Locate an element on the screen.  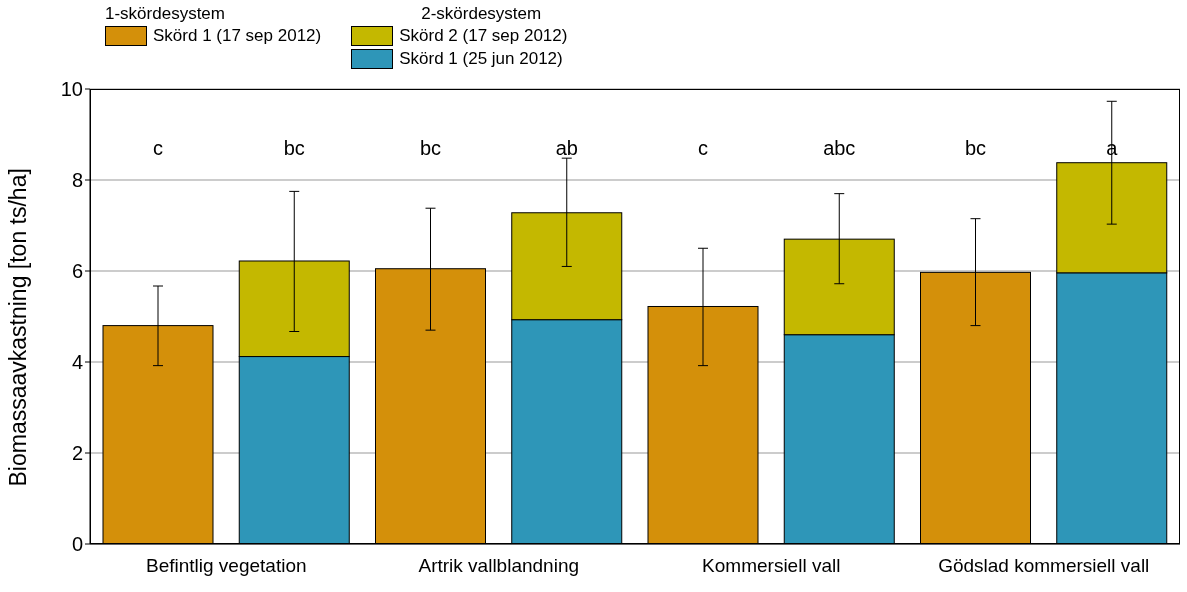
y-tick-label: 6 is located at coordinates (77, 271).